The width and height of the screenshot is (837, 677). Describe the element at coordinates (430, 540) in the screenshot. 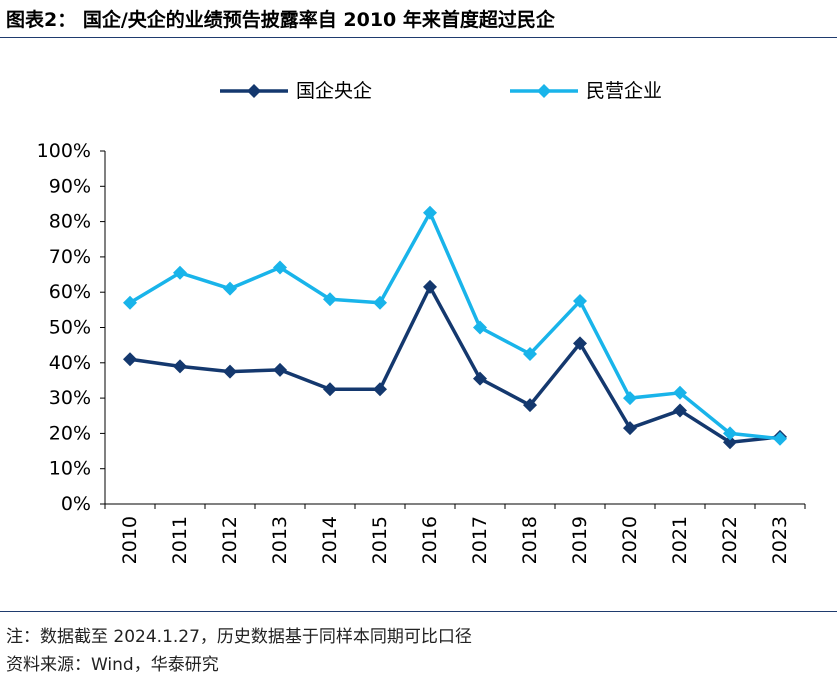

I see `x-tick-label: 2016` at that location.